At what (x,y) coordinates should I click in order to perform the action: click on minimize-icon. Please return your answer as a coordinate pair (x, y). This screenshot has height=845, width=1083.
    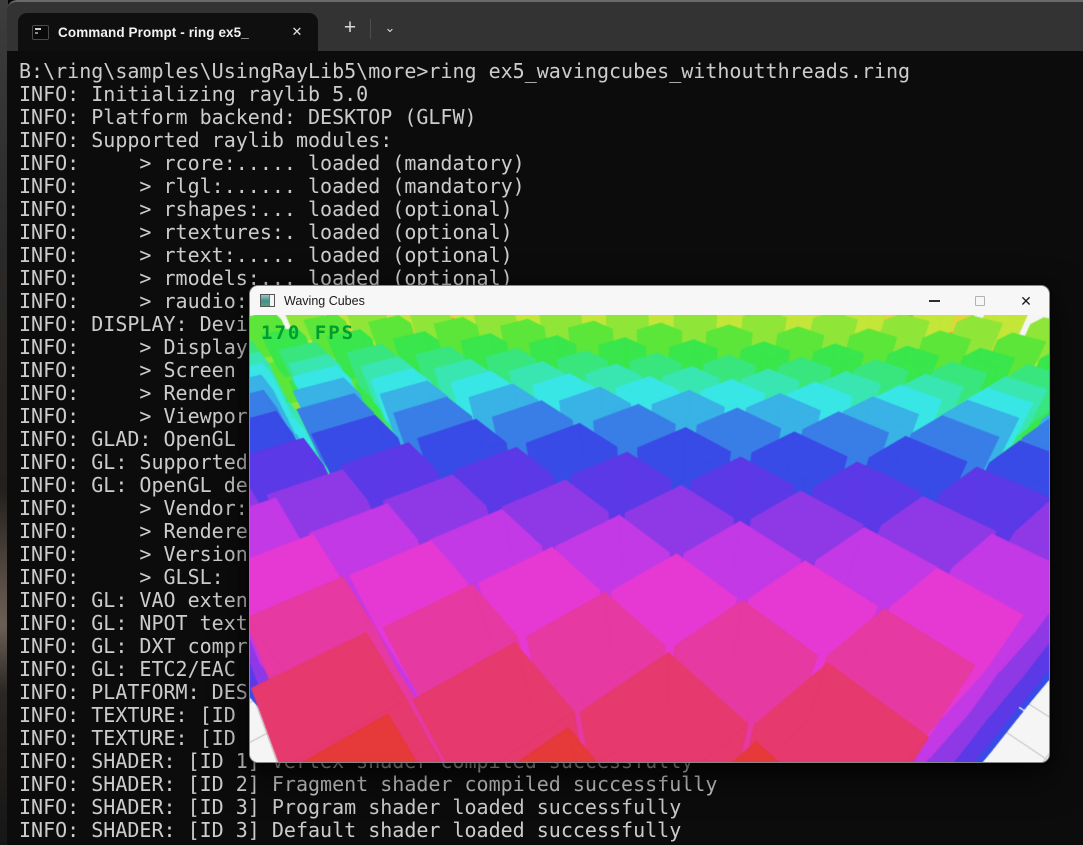
    Looking at the image, I should click on (934, 300).